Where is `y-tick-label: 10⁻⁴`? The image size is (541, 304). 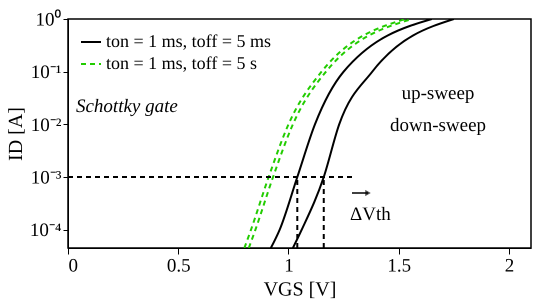 y-tick-label: 10⁻⁴ is located at coordinates (46, 231).